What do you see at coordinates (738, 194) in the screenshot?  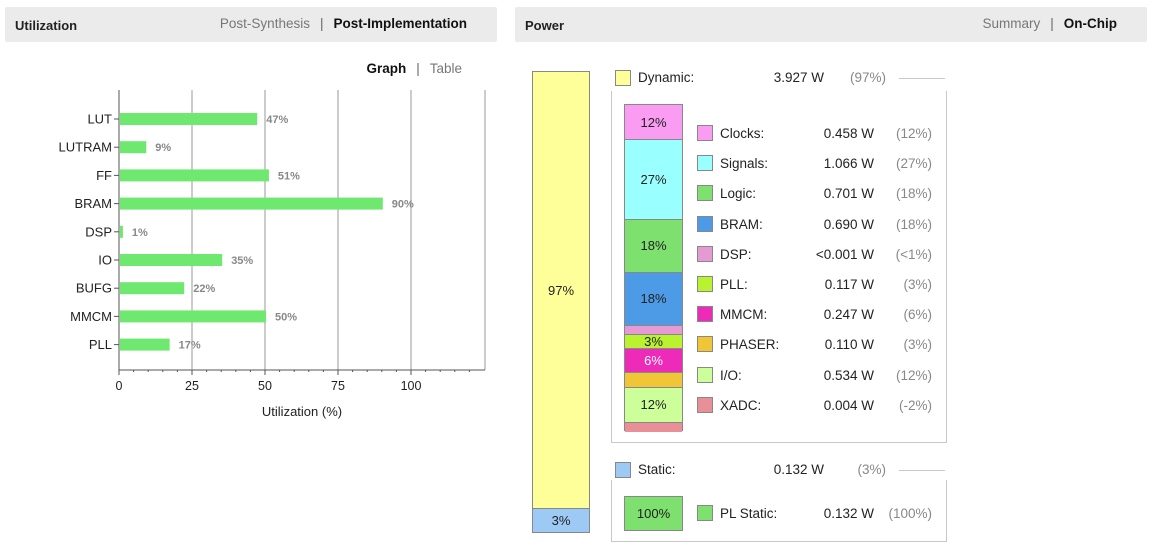 I see `logic-label: Logic:` at bounding box center [738, 194].